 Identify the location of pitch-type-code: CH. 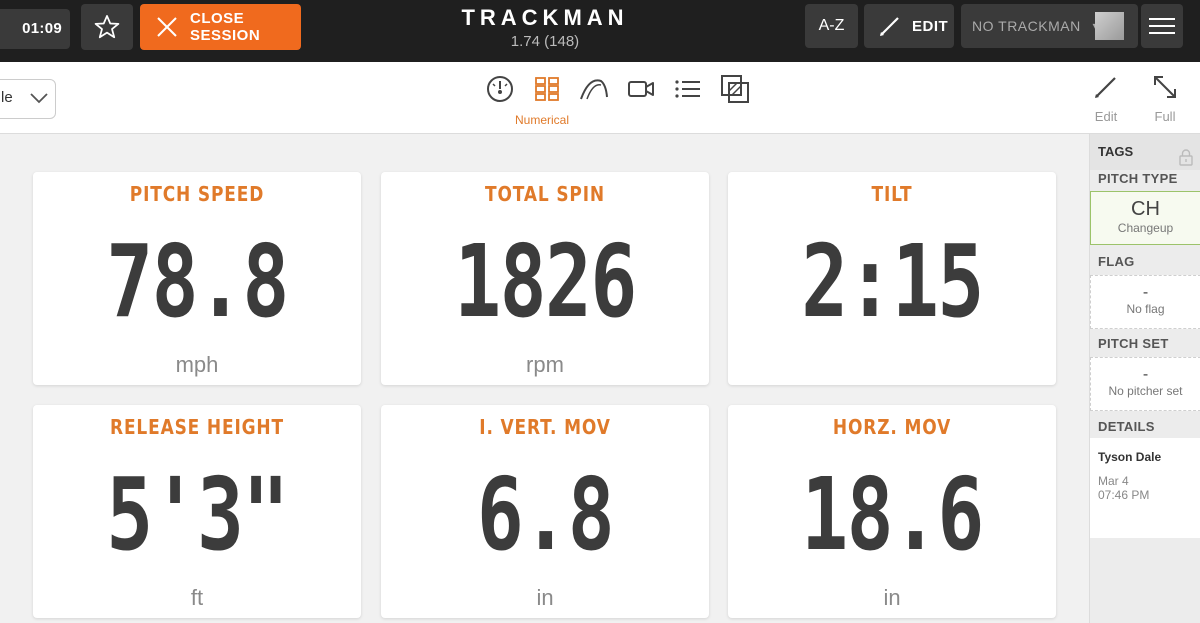
(1145, 209).